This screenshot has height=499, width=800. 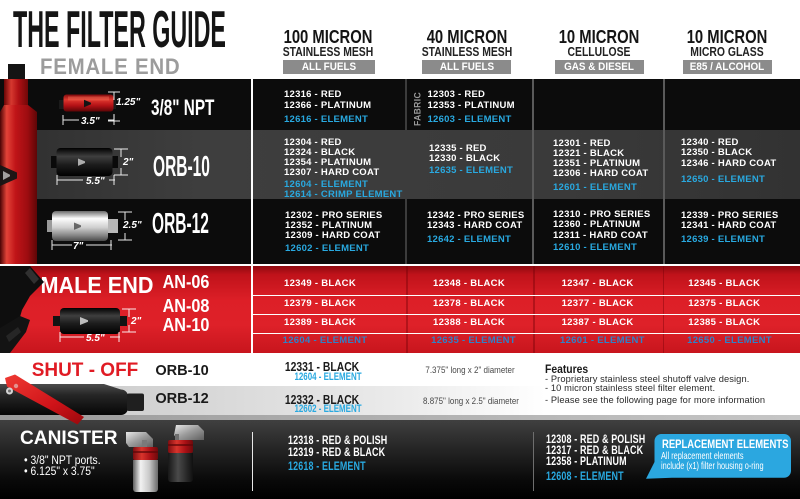 I want to click on svg-text: 1.25", so click(x=128, y=102).